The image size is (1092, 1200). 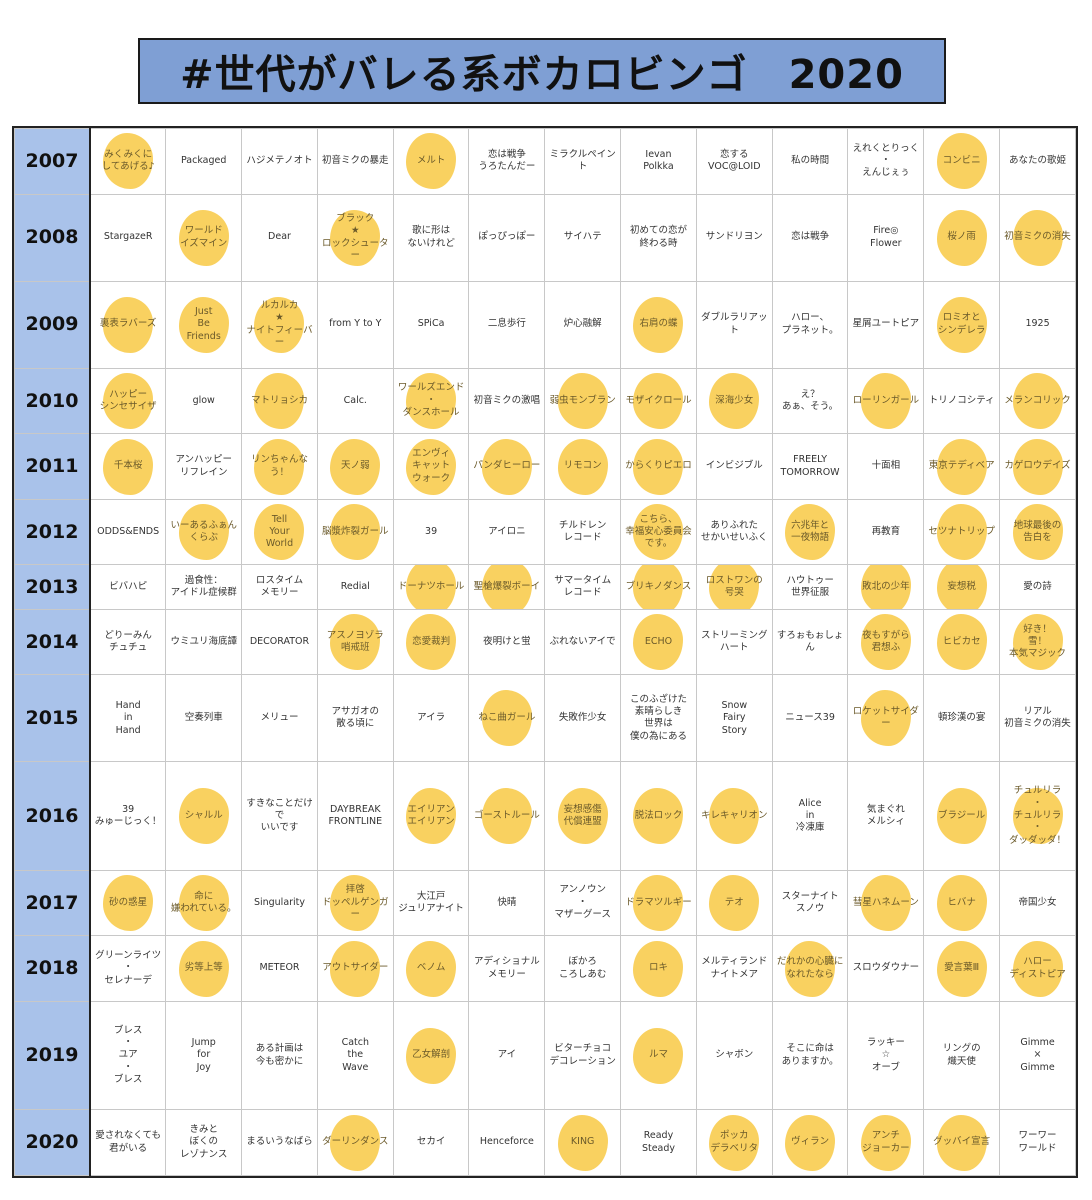 What do you see at coordinates (583, 401) in the screenshot?
I see `bingo-cell: 弱虫モンブラン` at bounding box center [583, 401].